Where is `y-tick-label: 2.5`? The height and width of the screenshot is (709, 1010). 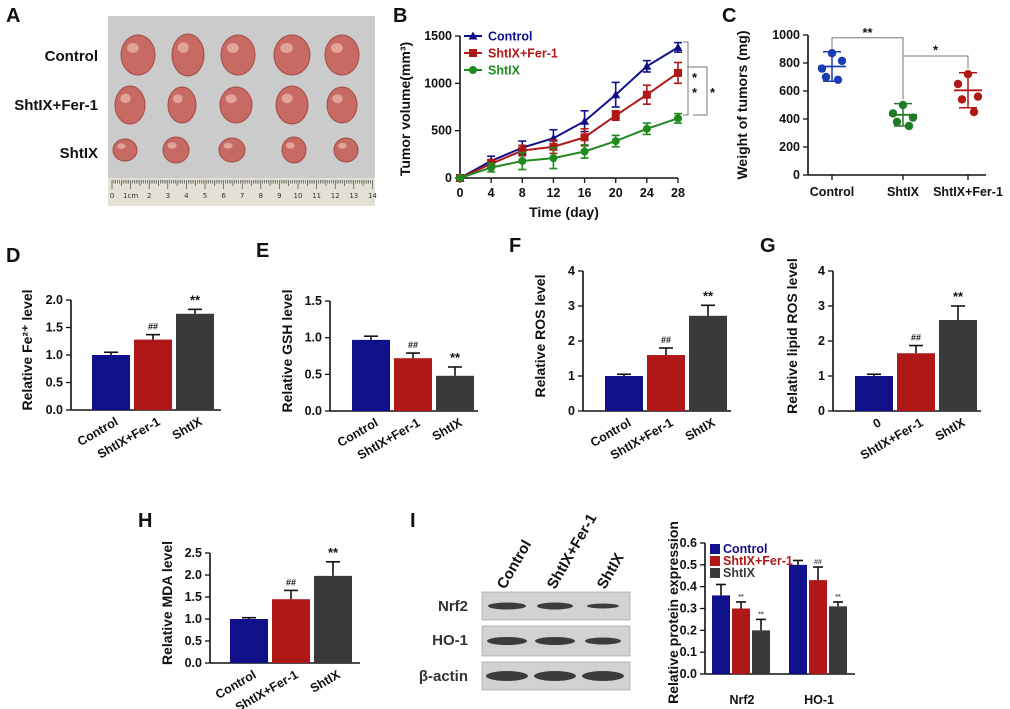
y-tick-label: 2.5 is located at coordinates (193, 553).